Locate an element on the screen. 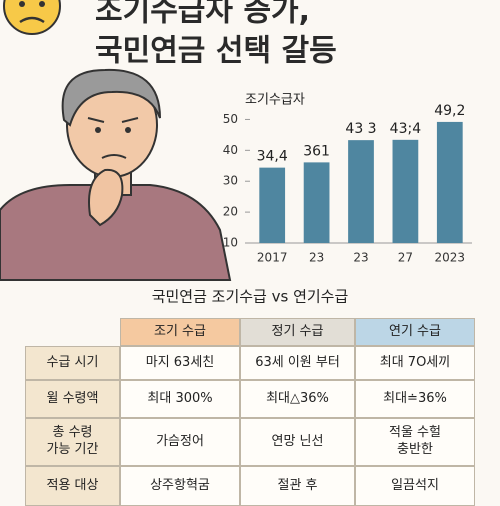 The height and width of the screenshot is (506, 500). y-tick-label: 30 is located at coordinates (230, 181).